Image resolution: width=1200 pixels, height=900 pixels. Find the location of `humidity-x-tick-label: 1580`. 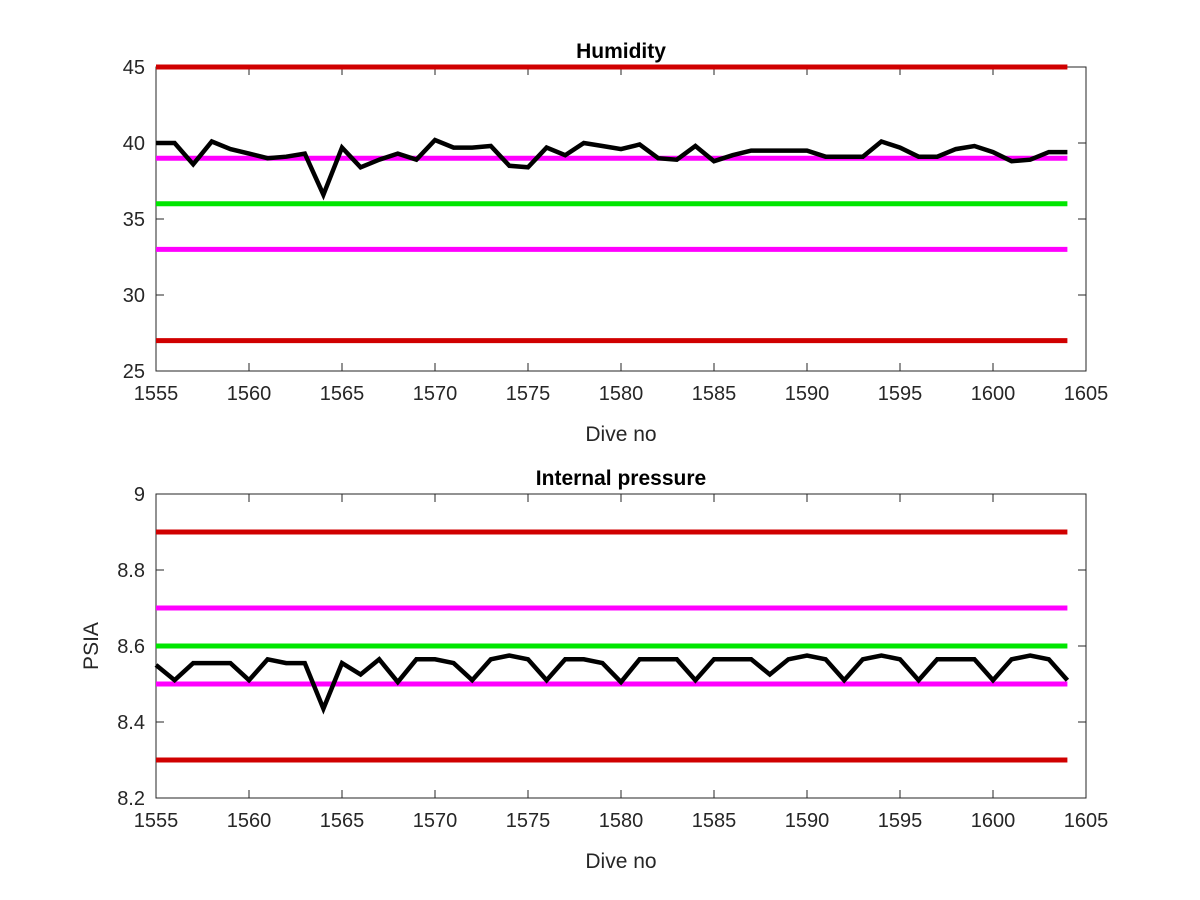

humidity-x-tick-label: 1580 is located at coordinates (621, 394).